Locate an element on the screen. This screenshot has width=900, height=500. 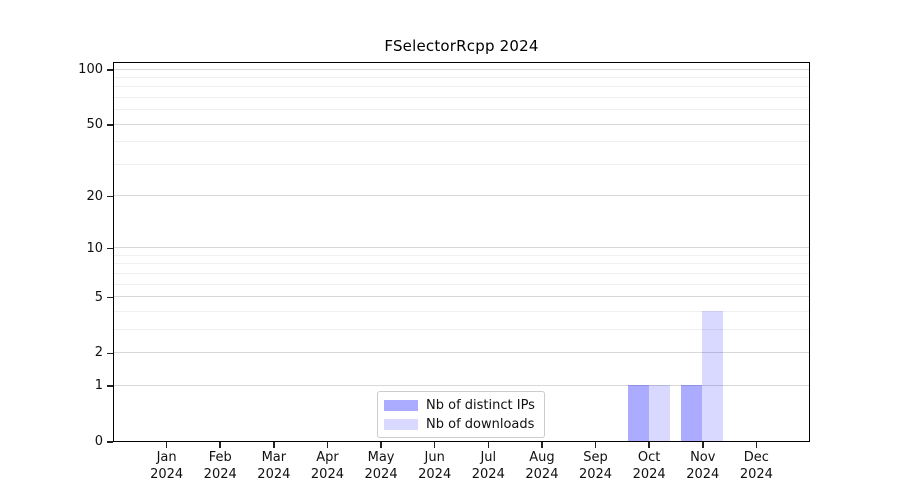
y-tick-label: 0 is located at coordinates (98, 441).